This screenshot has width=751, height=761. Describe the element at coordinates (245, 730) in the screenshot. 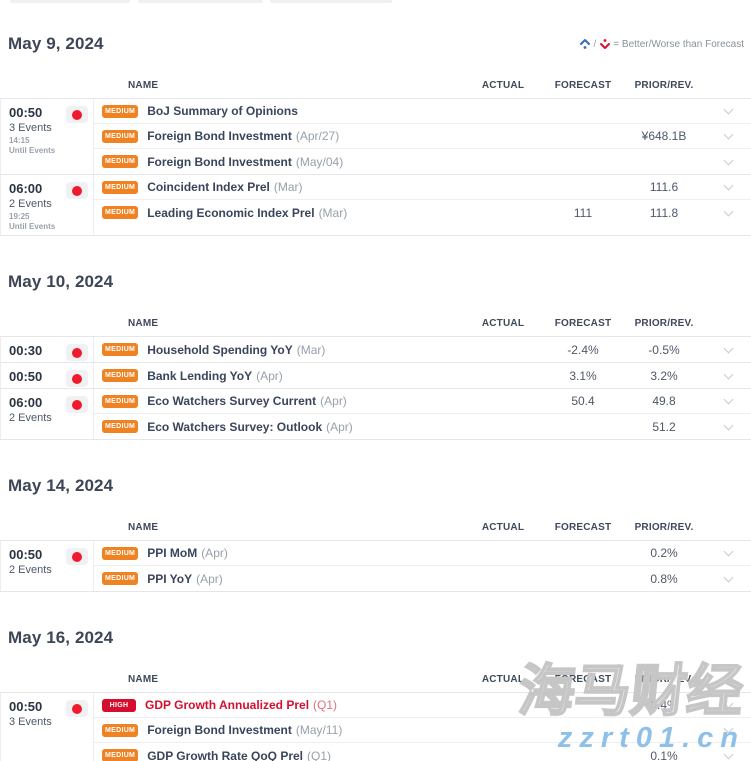

I see `event-name: Foreign Bond Investment (May/11)` at that location.